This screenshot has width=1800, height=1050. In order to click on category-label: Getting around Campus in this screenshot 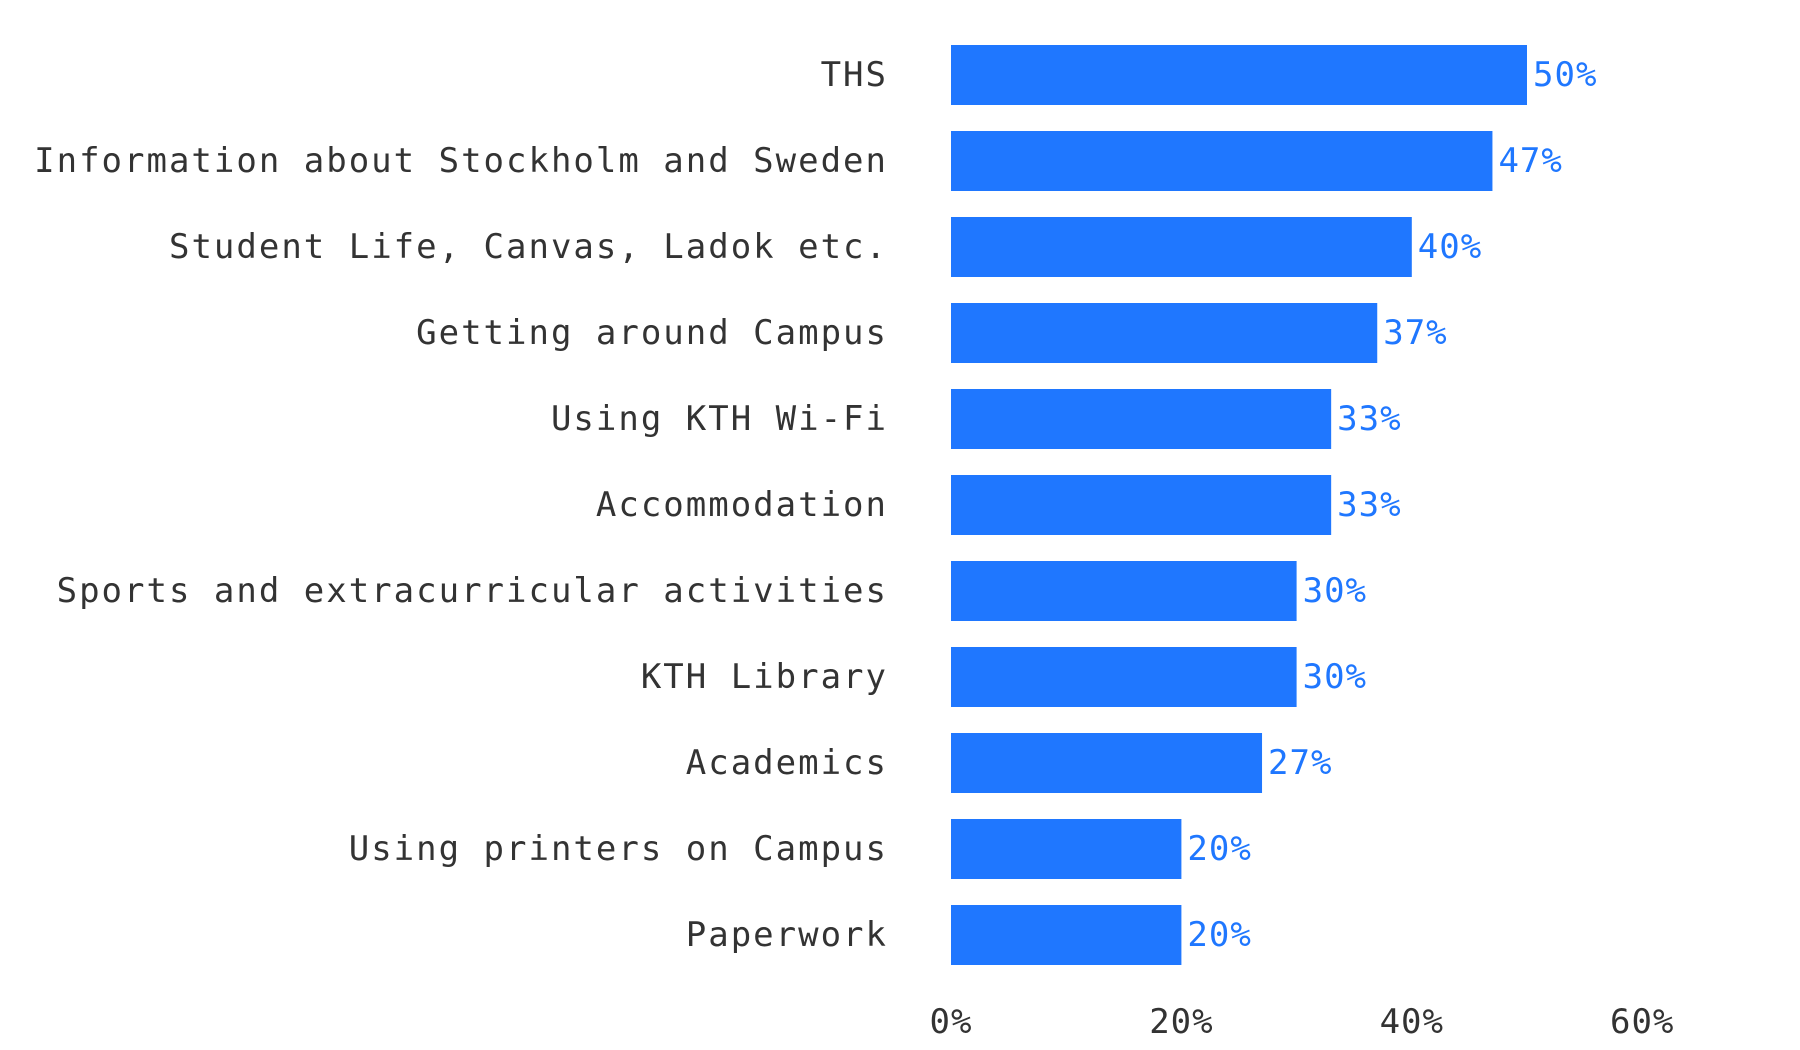, I will do `click(652, 333)`.